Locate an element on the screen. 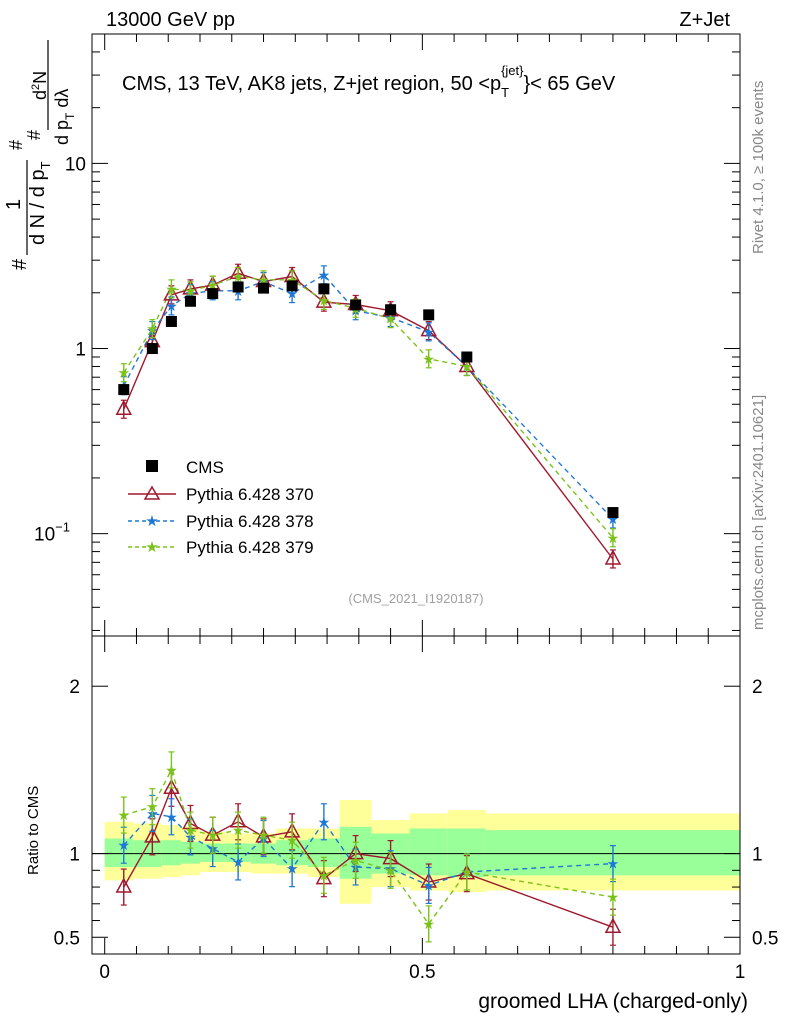 This screenshot has height=1024, width=786. x-tick-label: 0.5 is located at coordinates (422, 972).